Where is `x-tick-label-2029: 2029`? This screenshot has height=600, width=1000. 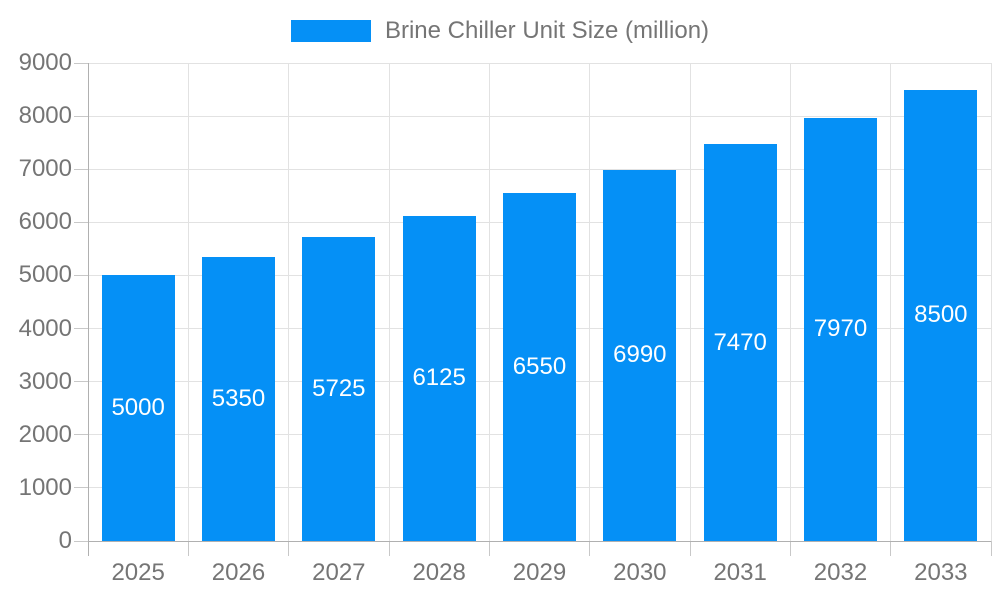
x-tick-label-2029: 2029 is located at coordinates (539, 572).